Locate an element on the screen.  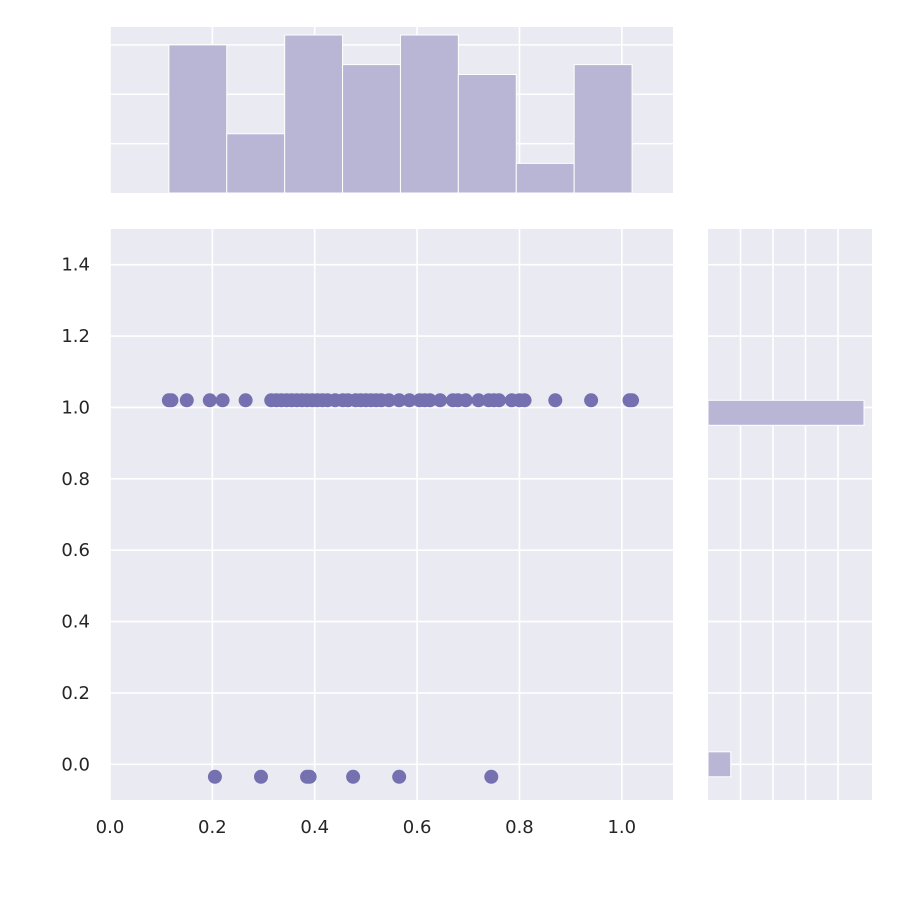
y-tick-label: 1.2 is located at coordinates (75, 336).